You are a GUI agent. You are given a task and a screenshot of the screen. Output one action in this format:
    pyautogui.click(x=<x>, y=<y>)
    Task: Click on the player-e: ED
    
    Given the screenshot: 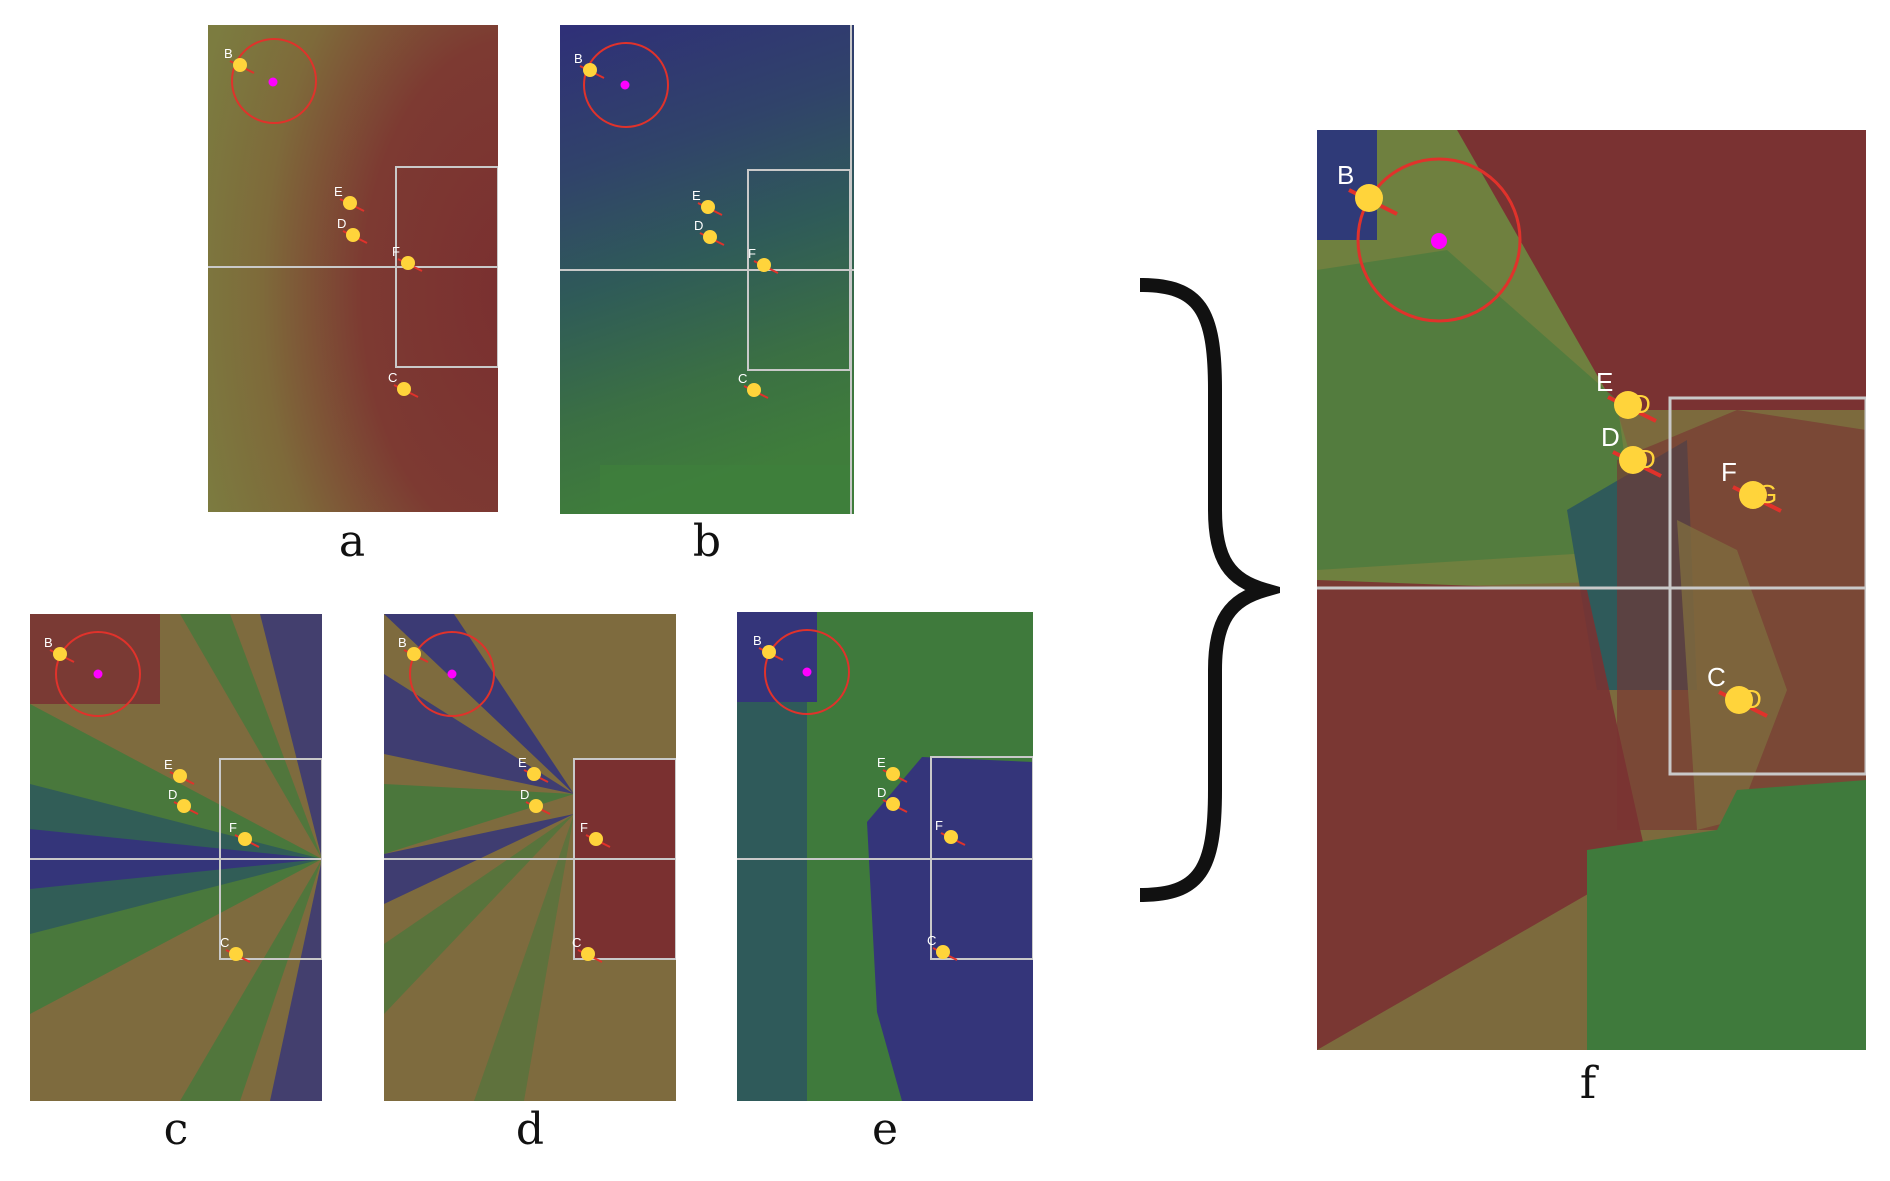 What is the action you would take?
    pyautogui.click(x=1626, y=395)
    